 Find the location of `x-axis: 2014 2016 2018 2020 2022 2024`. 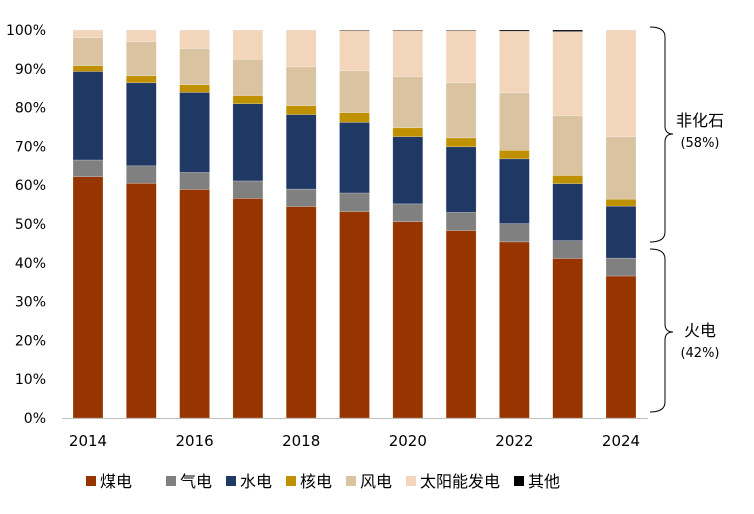

x-axis: 2014 2016 2018 2020 2022 2024 is located at coordinates (354, 441).